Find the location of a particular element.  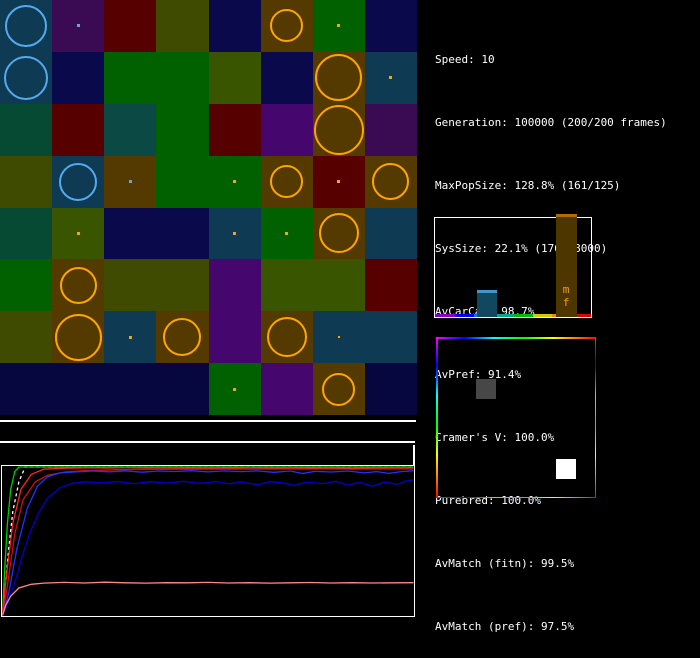

dark-blue-line is located at coordinates (207, 547).